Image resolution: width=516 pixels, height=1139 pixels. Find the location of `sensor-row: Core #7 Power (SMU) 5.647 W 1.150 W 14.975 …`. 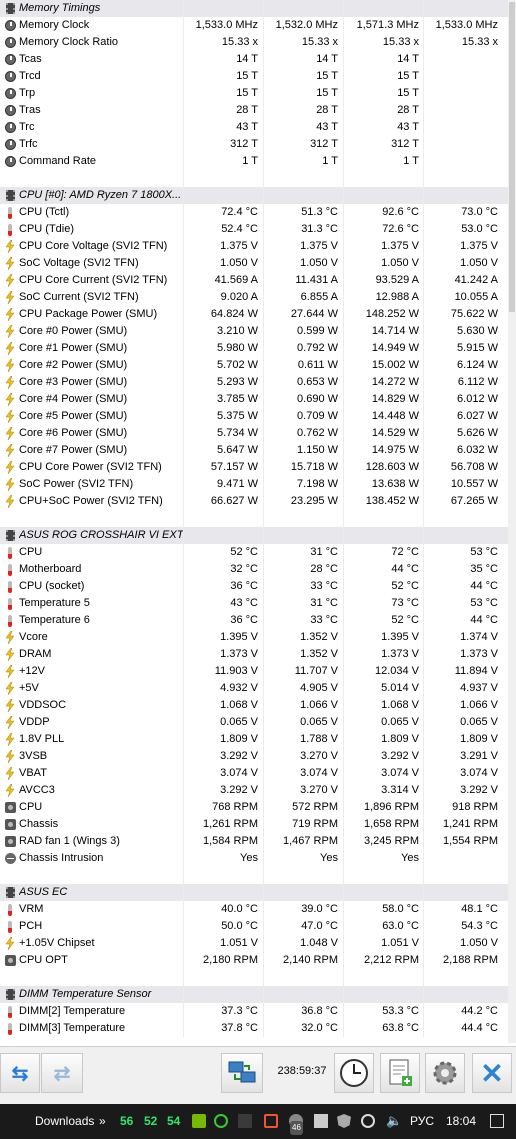

sensor-row: Core #7 Power (SMU) 5.647 W 1.150 W 14.975 … is located at coordinates (254, 450).